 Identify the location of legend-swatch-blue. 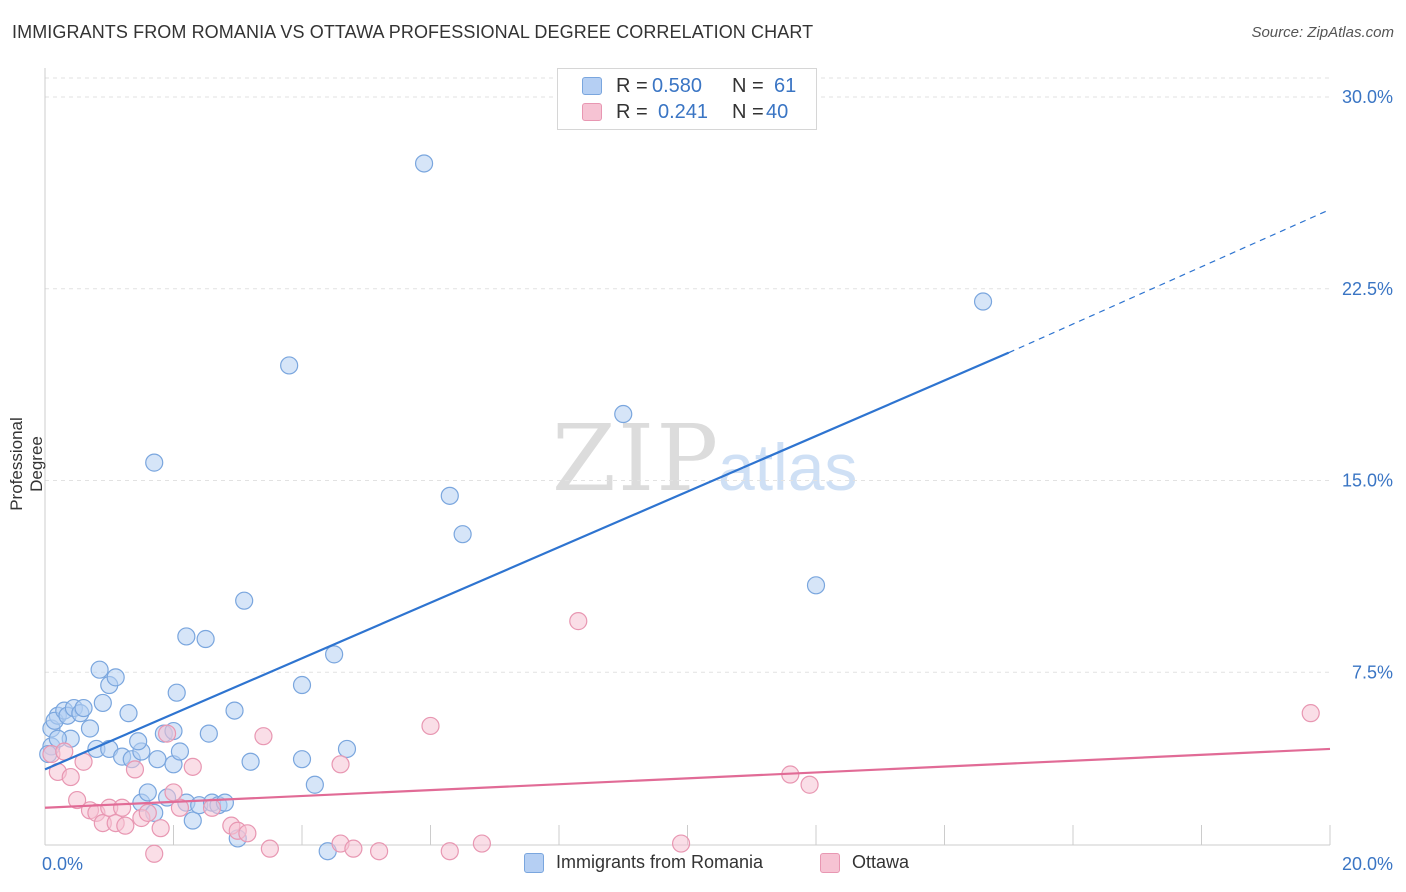
(534, 863).